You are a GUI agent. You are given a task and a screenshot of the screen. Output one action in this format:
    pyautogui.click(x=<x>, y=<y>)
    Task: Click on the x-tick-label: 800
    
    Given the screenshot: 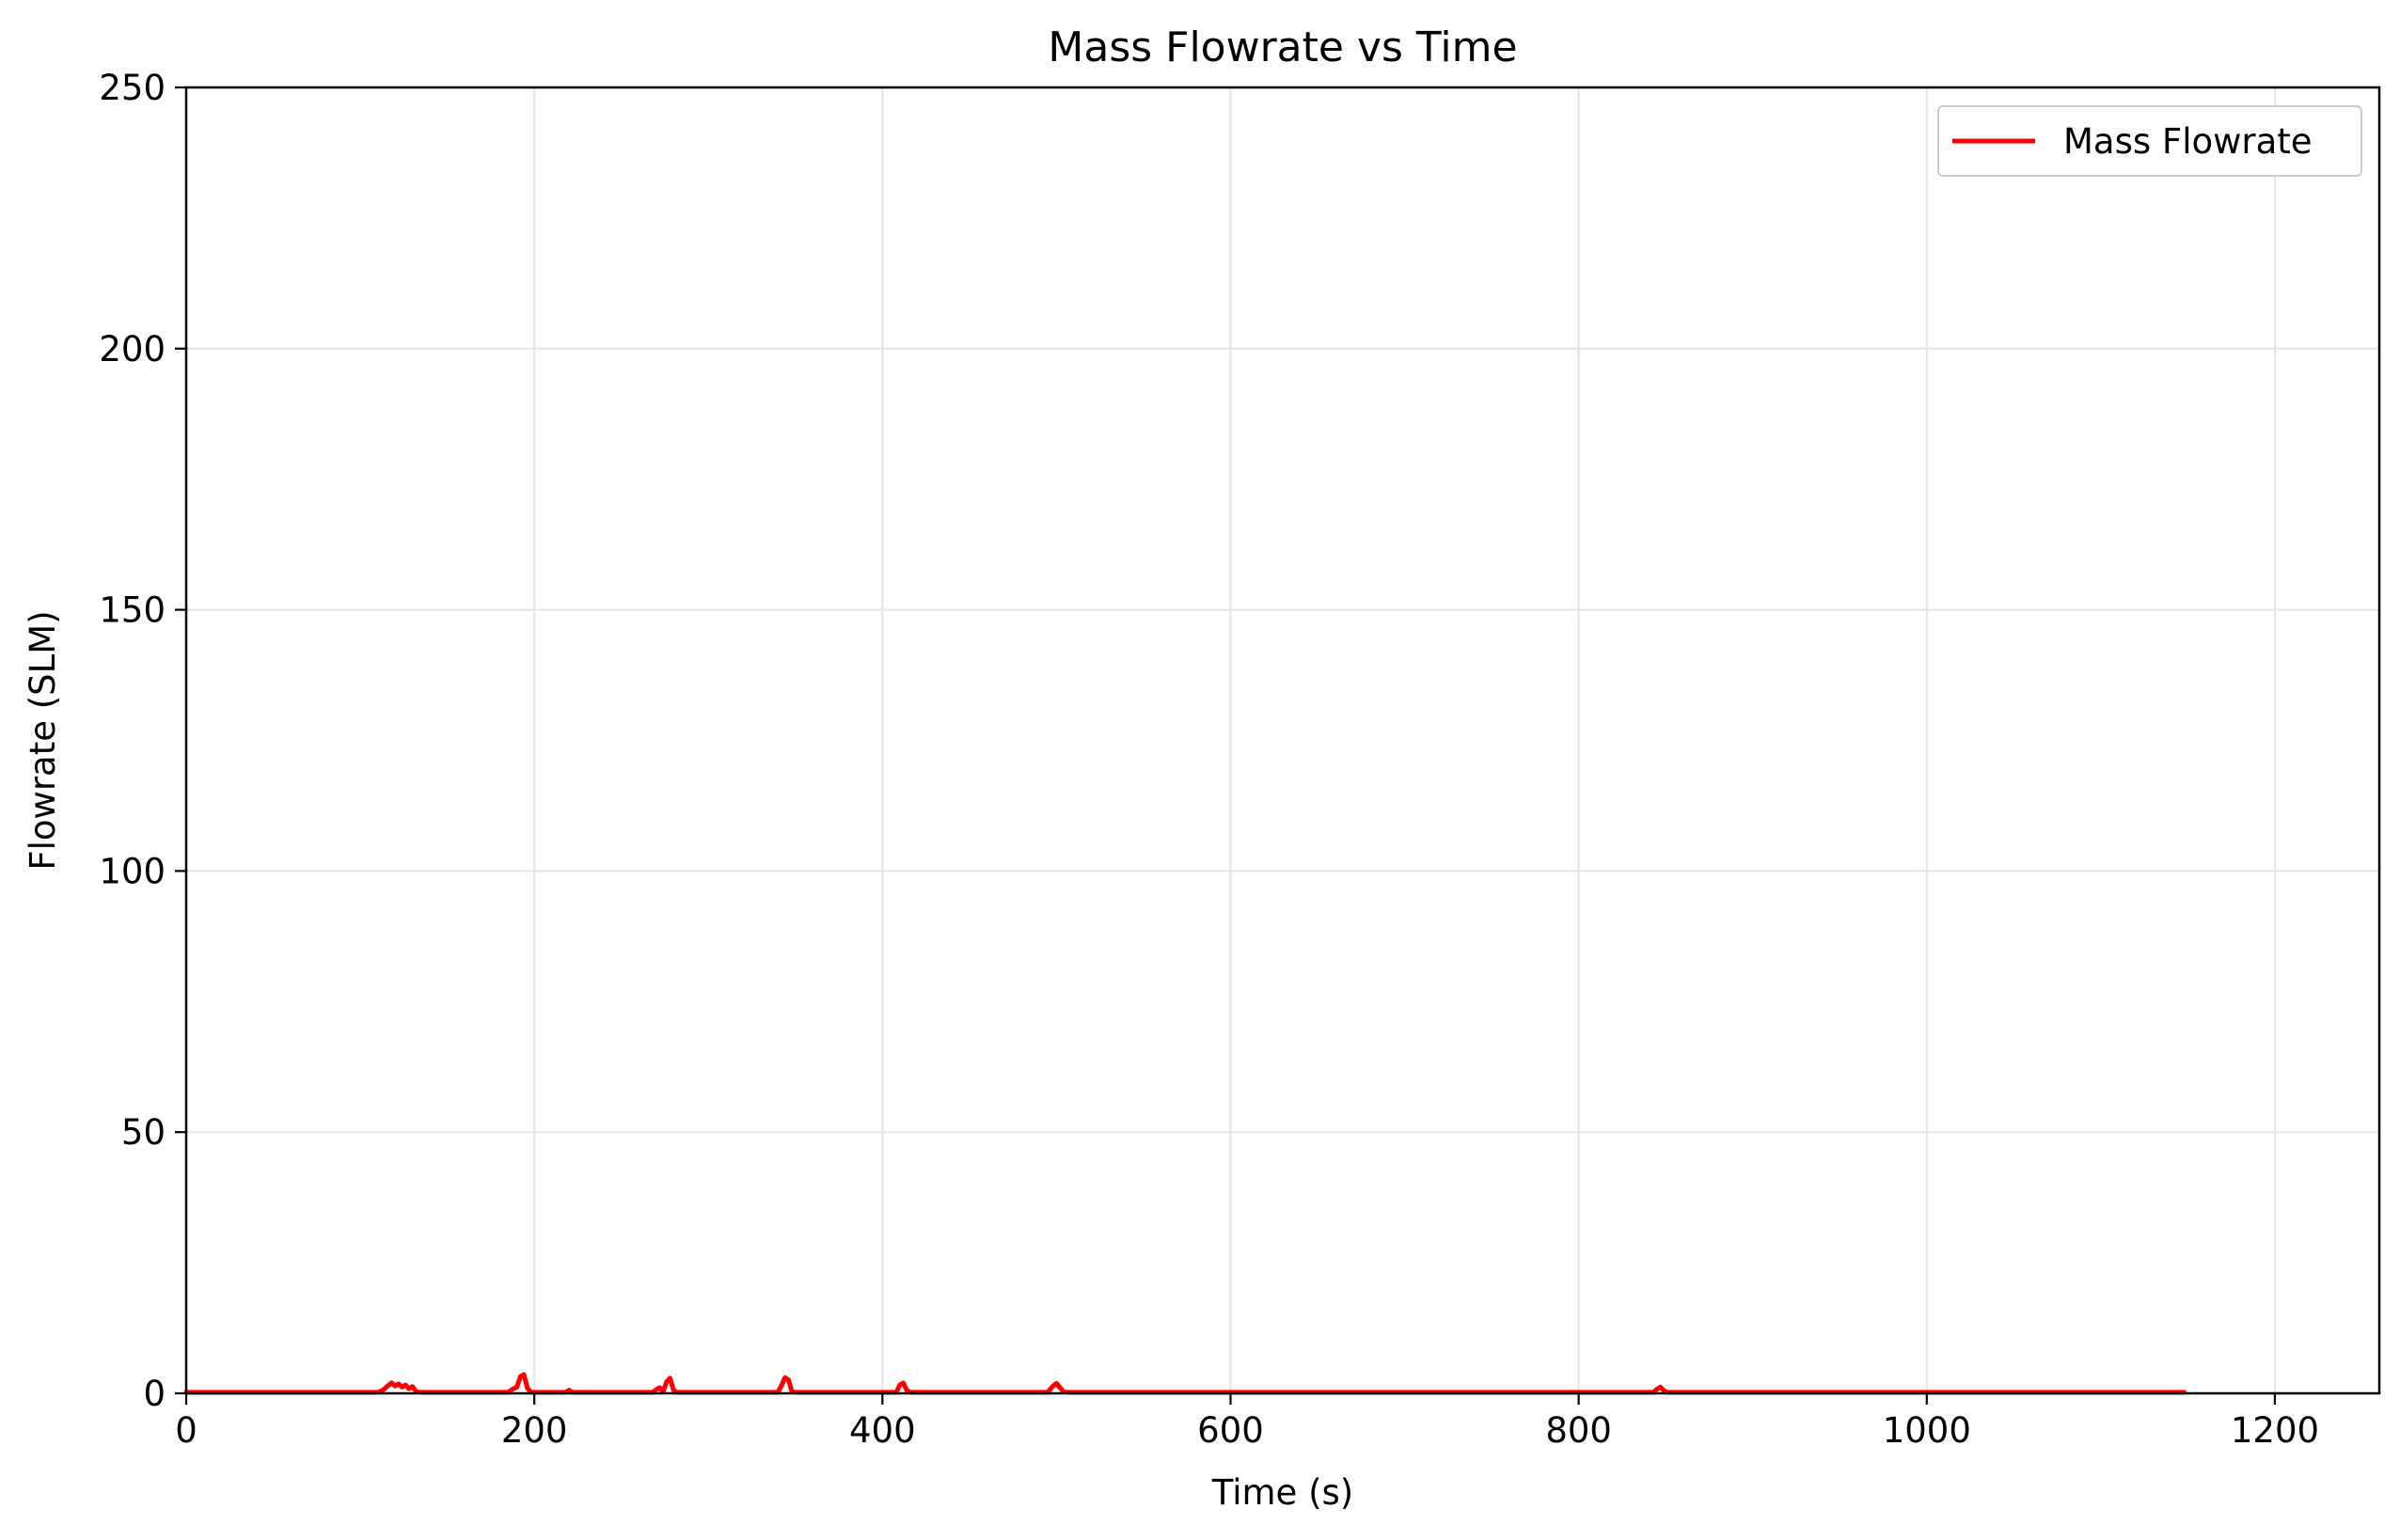 What is the action you would take?
    pyautogui.click(x=1578, y=1431)
    